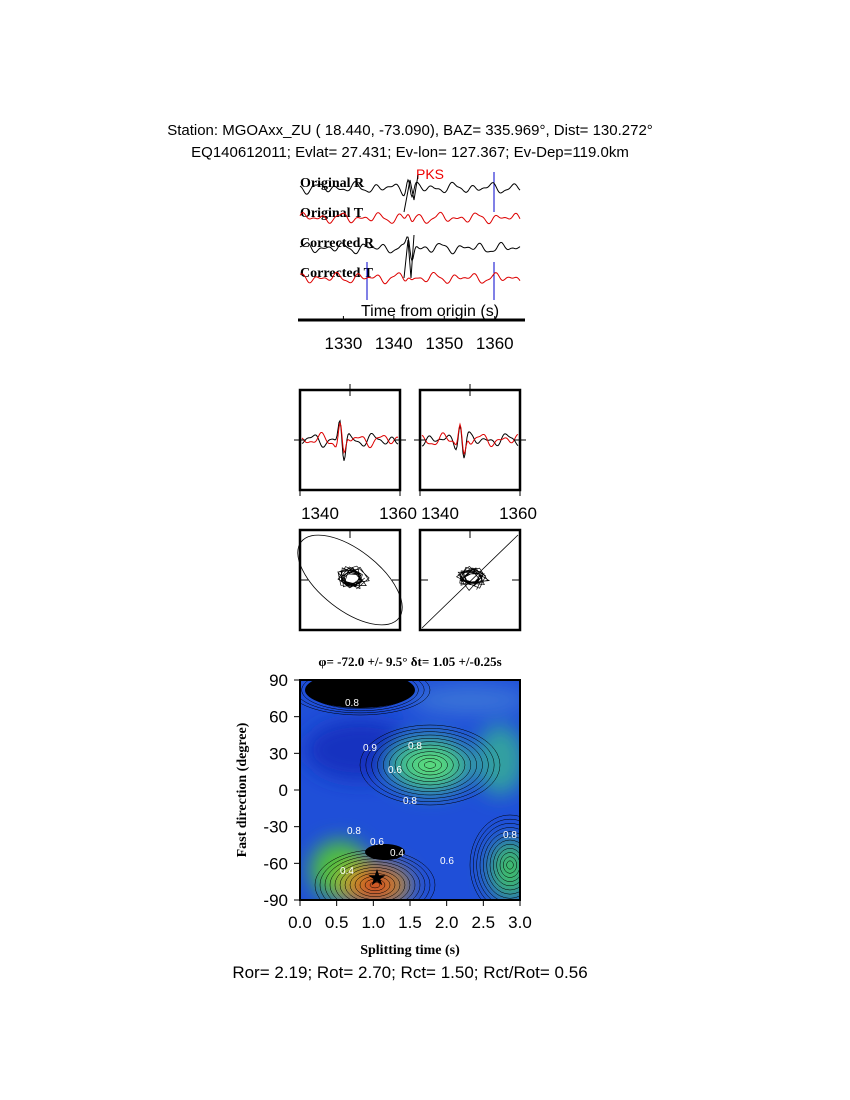 This screenshot has width=850, height=1100. I want to click on y-tick-label: 30, so click(278, 753).